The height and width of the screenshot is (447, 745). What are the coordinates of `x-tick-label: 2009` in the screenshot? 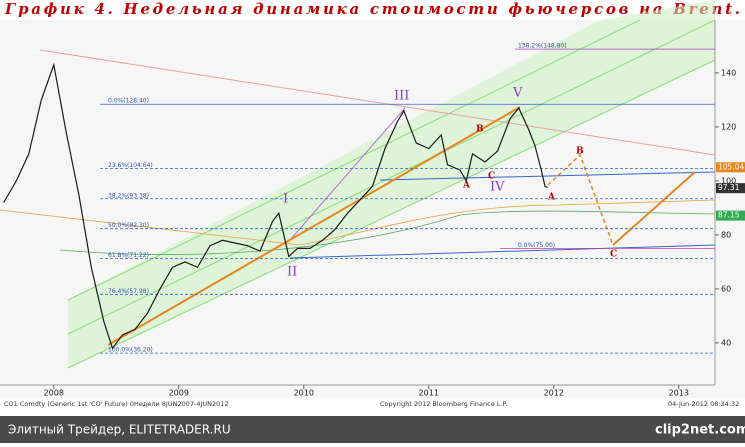 It's located at (179, 393).